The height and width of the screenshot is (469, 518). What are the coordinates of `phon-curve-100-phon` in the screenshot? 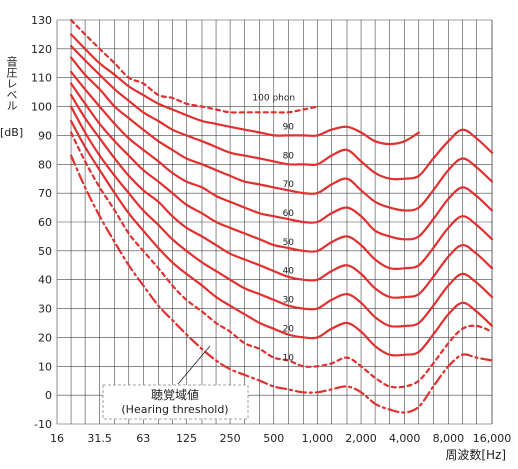 It's located at (194, 66).